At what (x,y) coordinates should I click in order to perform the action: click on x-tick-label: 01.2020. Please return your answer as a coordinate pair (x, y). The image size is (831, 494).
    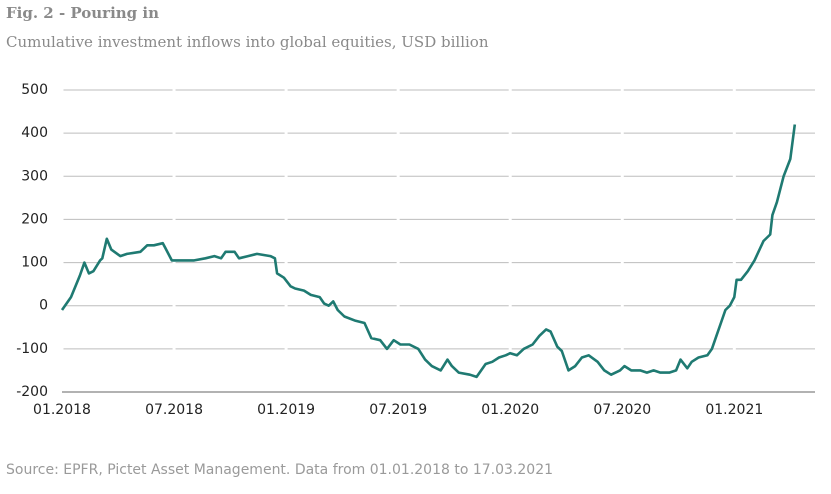
    Looking at the image, I should click on (510, 410).